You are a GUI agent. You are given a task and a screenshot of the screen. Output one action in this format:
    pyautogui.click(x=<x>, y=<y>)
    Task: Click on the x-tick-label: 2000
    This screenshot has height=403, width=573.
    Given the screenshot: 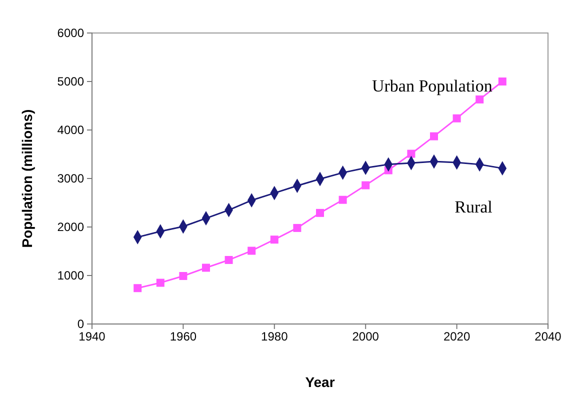 What is the action you would take?
    pyautogui.click(x=366, y=337)
    